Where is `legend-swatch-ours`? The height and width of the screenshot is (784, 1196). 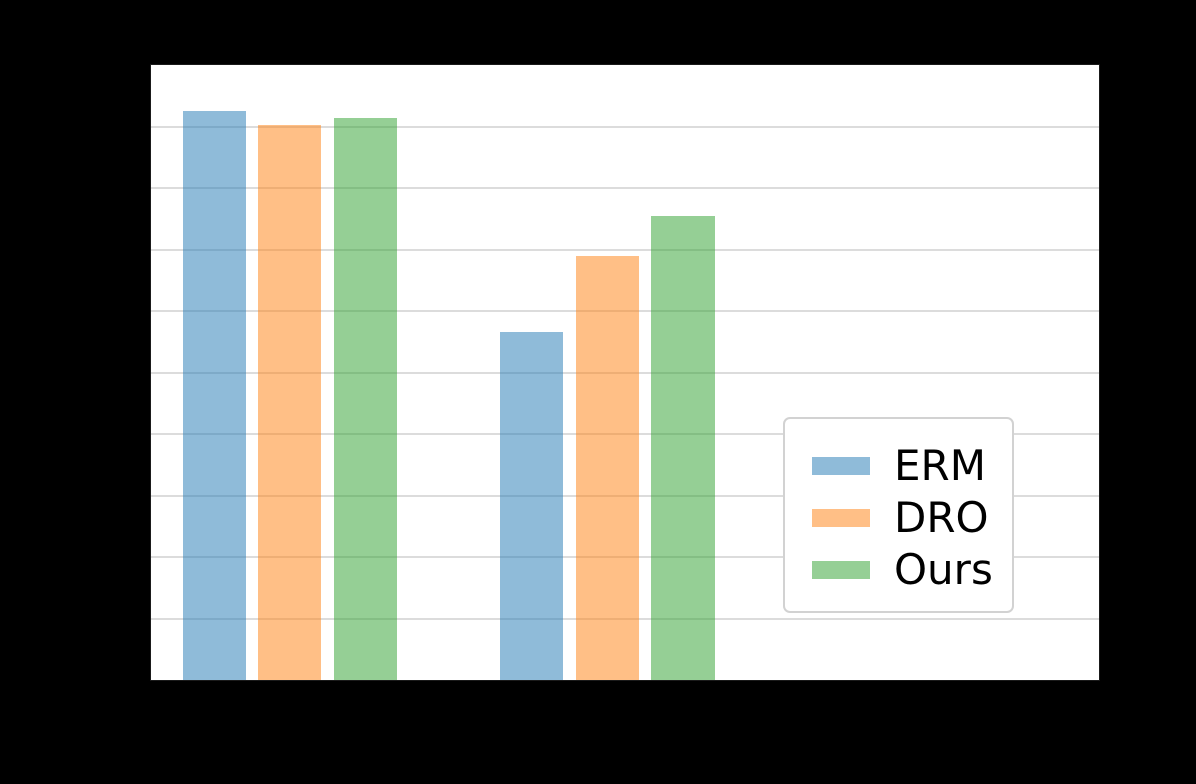
legend-swatch-ours is located at coordinates (841, 570).